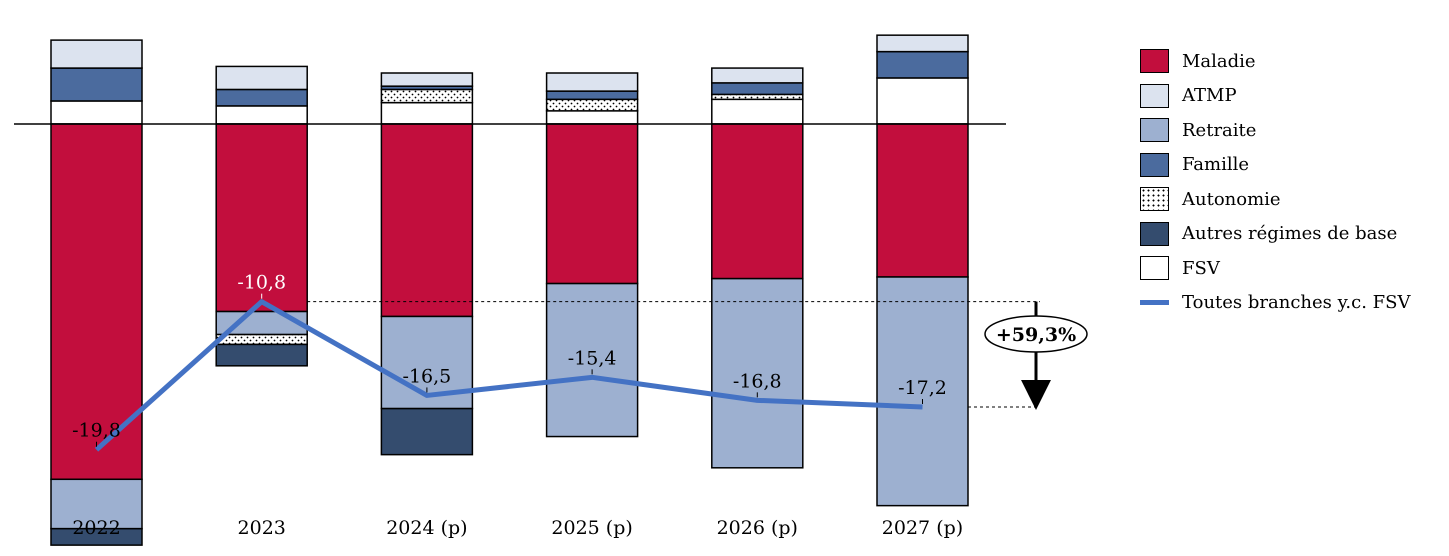 The image size is (1449, 556). What do you see at coordinates (922, 528) in the screenshot?
I see `x-tick-label: 2027 (p)` at bounding box center [922, 528].